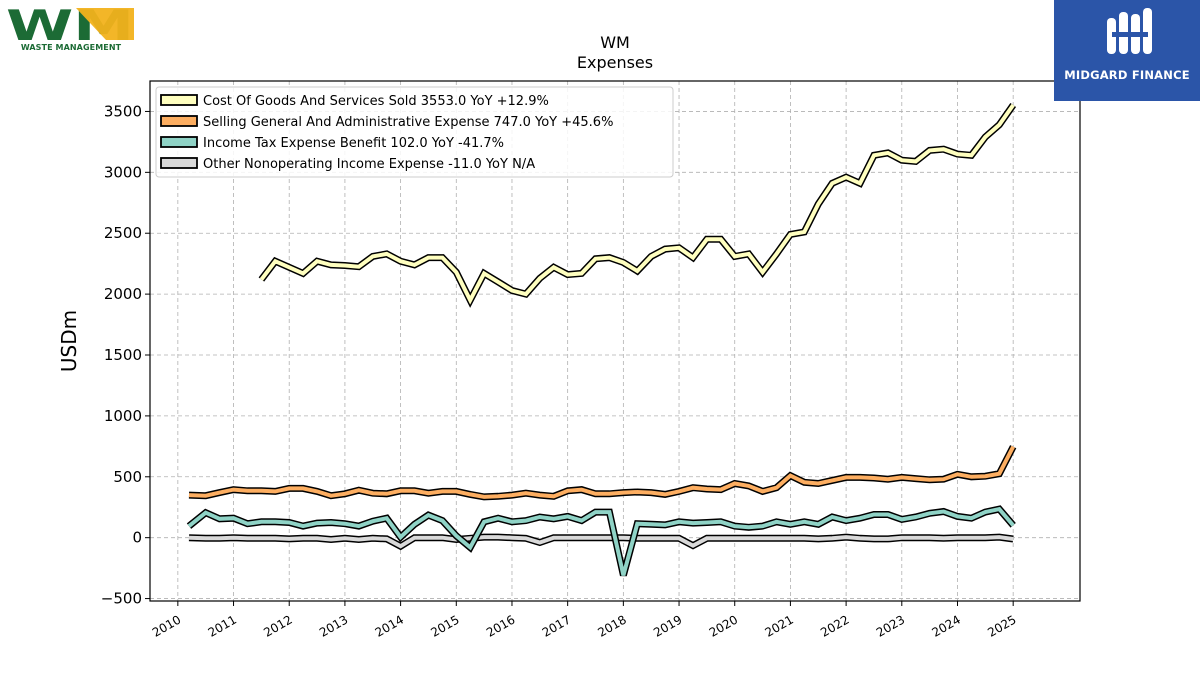 This screenshot has width=1200, height=675. I want to click on wm-logo-text: WASTE MANAGEMENT, so click(71, 47).